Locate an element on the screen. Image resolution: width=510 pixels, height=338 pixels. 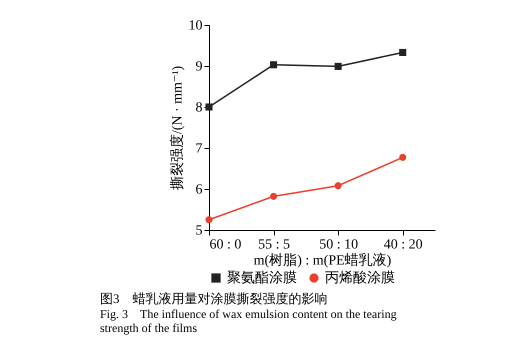
legend-label: 丙烯酸涂膜 is located at coordinates (360, 278).